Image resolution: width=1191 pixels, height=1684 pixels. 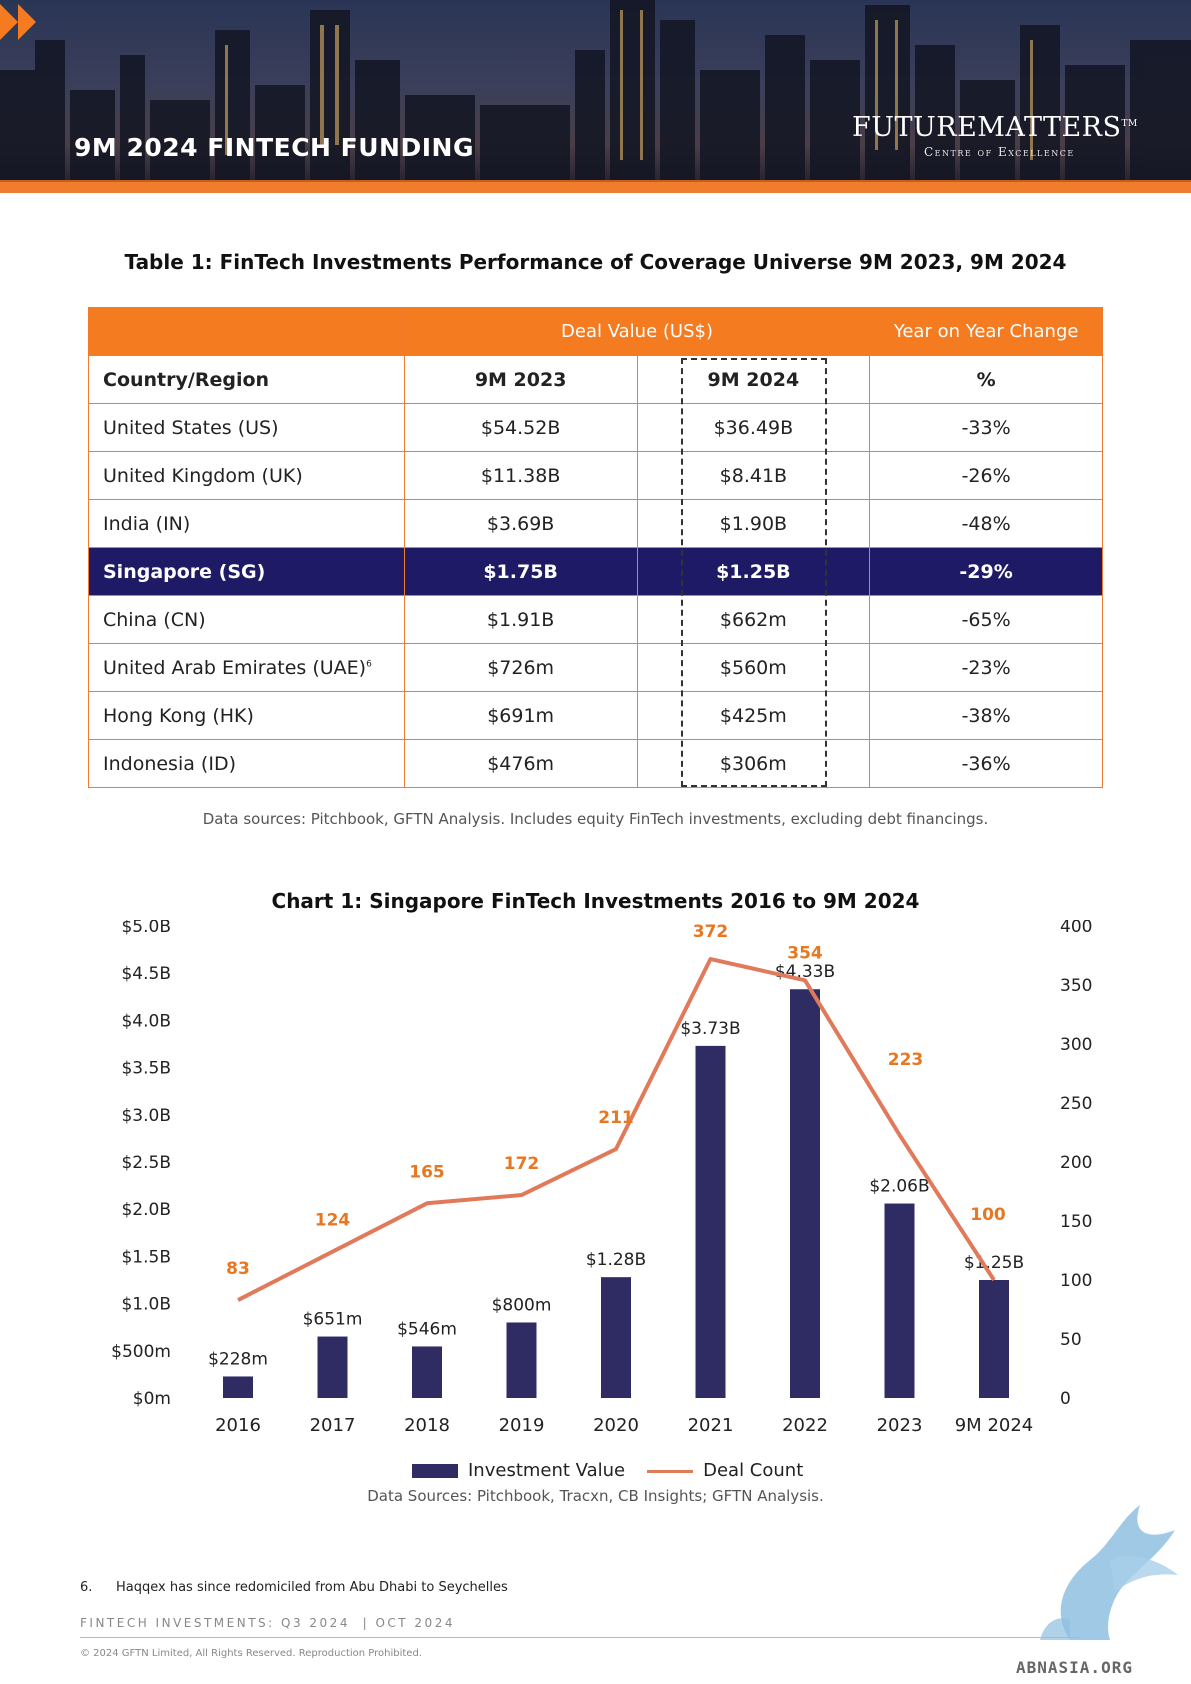 I want to click on cell-9m2023: $1.75B, so click(x=520, y=571).